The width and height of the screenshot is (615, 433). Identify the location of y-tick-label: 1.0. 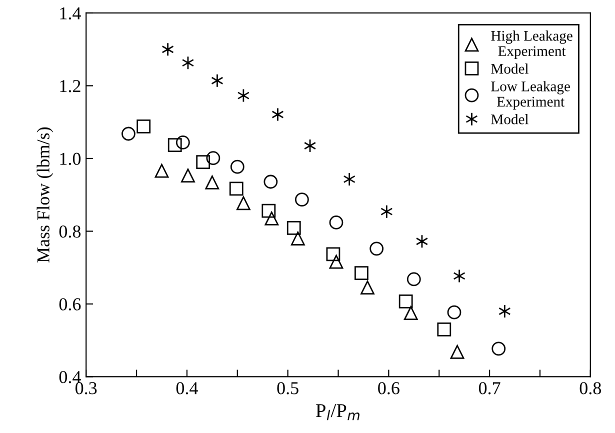
(70, 158).